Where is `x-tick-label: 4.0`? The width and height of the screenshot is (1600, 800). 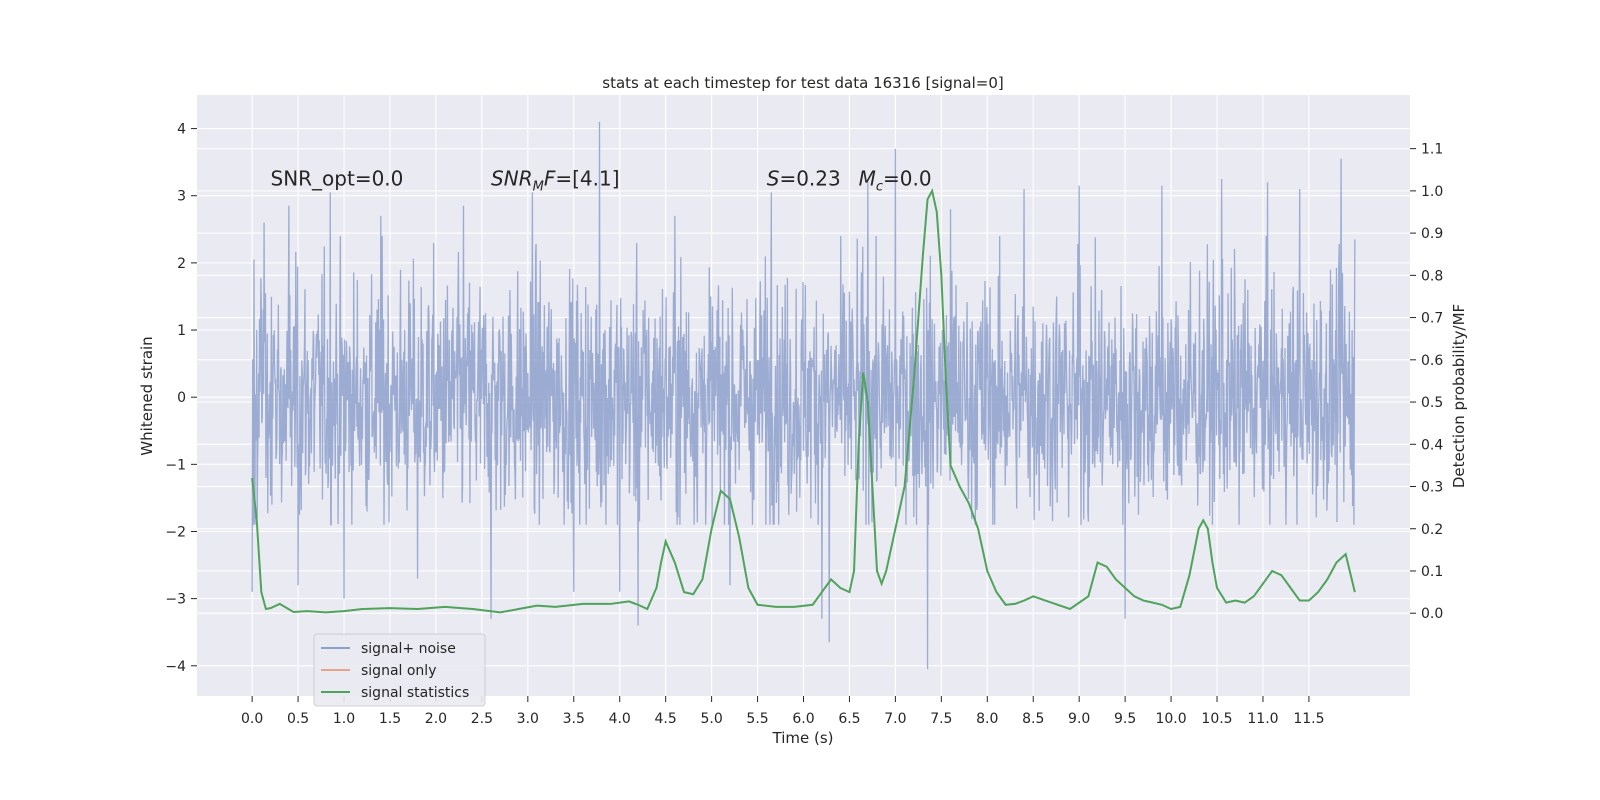
x-tick-label: 4.0 is located at coordinates (620, 719).